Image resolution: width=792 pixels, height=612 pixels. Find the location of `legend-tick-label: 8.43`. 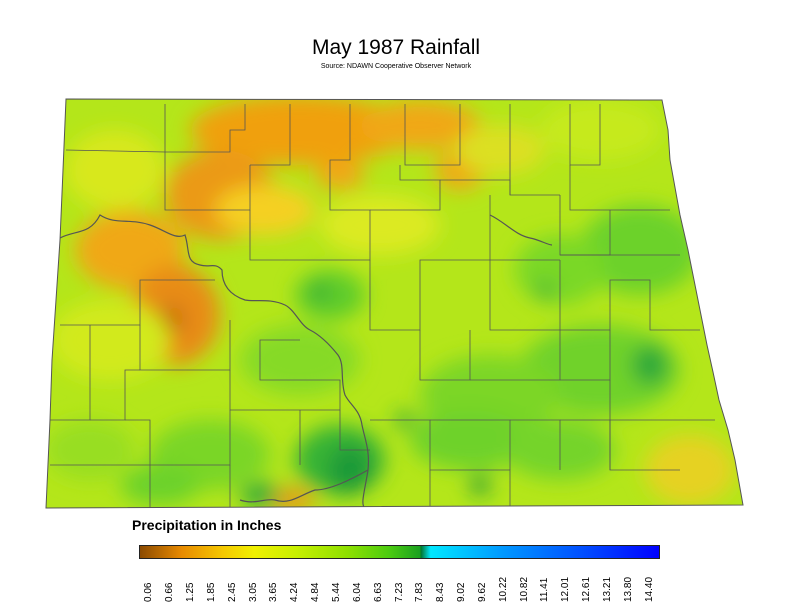

legend-tick-label: 8.43 is located at coordinates (441, 592).